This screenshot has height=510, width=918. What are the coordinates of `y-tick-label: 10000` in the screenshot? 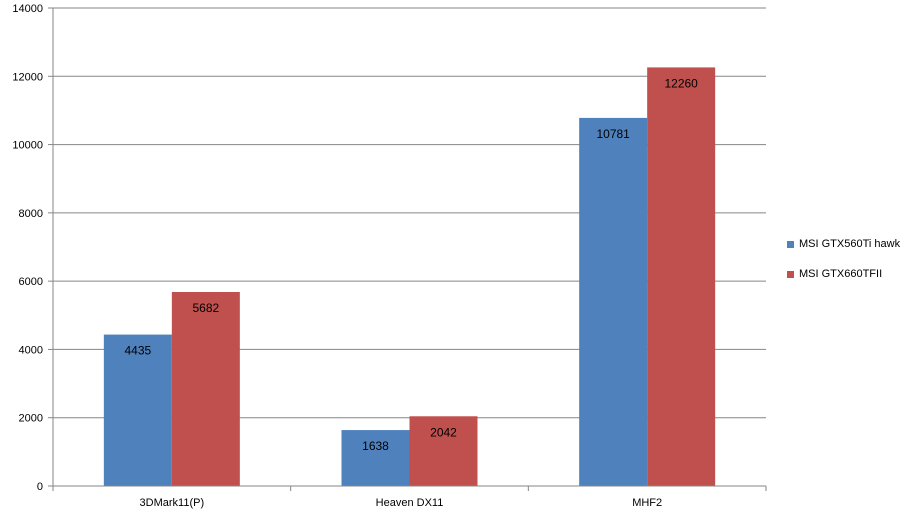 It's located at (27, 146).